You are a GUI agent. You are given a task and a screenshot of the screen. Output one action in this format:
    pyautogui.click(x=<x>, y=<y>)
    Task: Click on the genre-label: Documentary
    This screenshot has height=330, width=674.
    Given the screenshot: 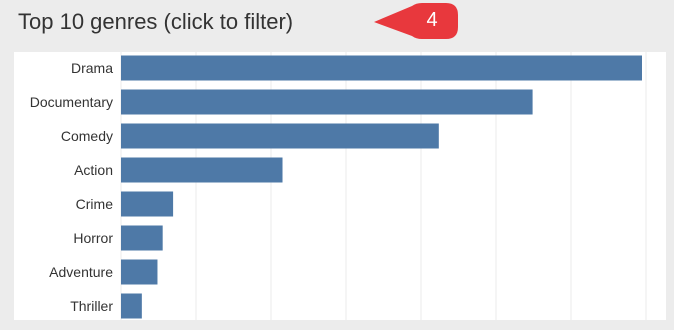 What is the action you would take?
    pyautogui.click(x=71, y=102)
    